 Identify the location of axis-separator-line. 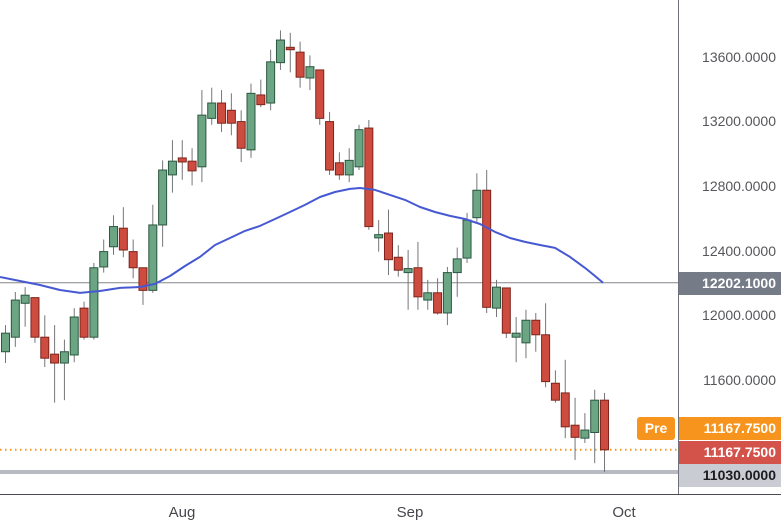
(678, 264).